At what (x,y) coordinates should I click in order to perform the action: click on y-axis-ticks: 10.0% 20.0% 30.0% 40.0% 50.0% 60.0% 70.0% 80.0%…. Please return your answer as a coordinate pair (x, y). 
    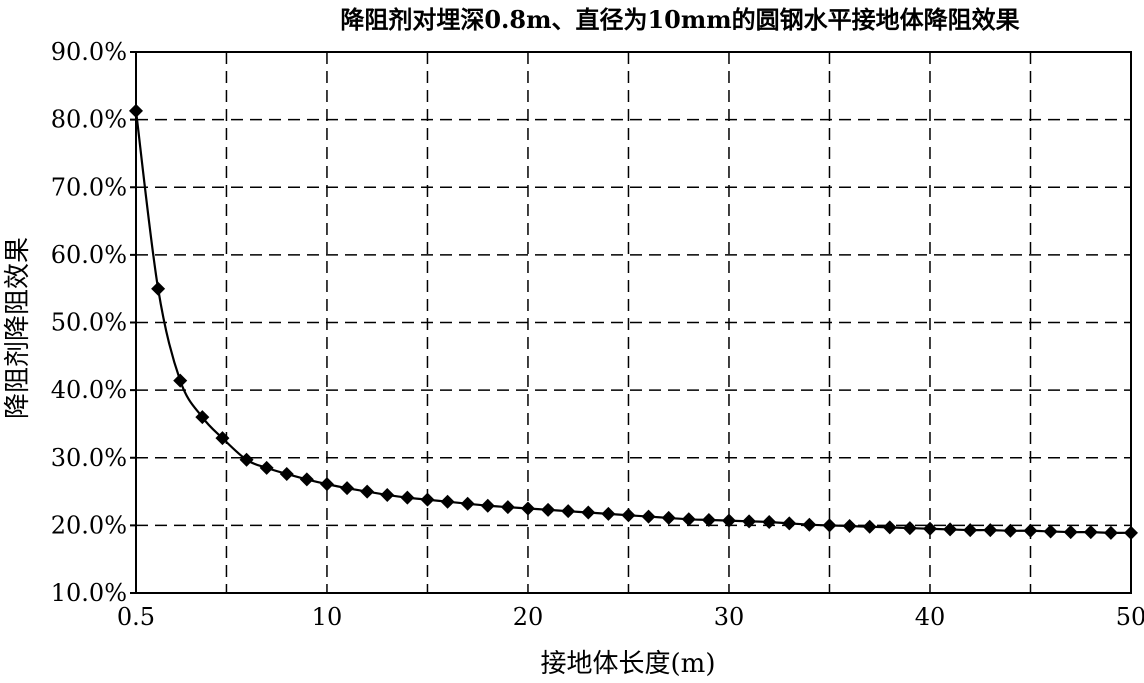
    Looking at the image, I should click on (93, 322).